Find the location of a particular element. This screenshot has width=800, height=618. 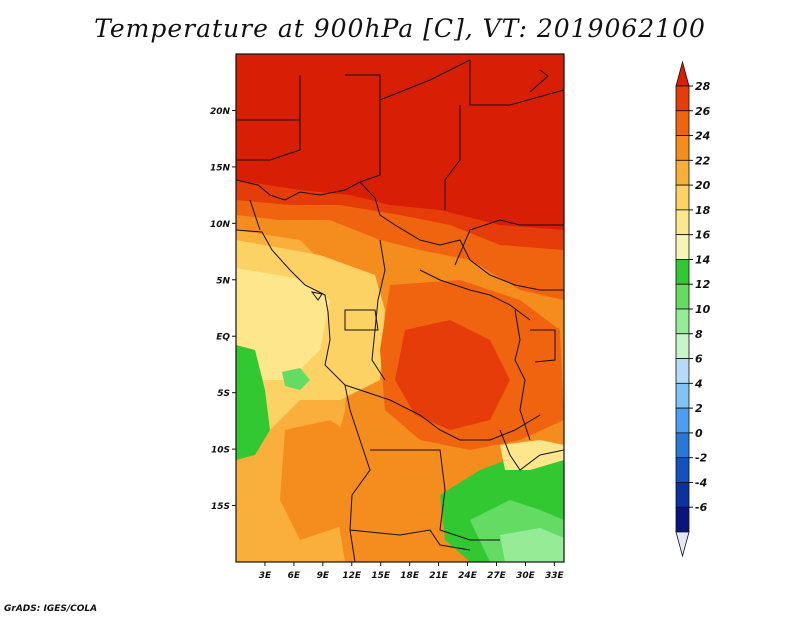

lat-tick-label: 20N is located at coordinates (220, 112).